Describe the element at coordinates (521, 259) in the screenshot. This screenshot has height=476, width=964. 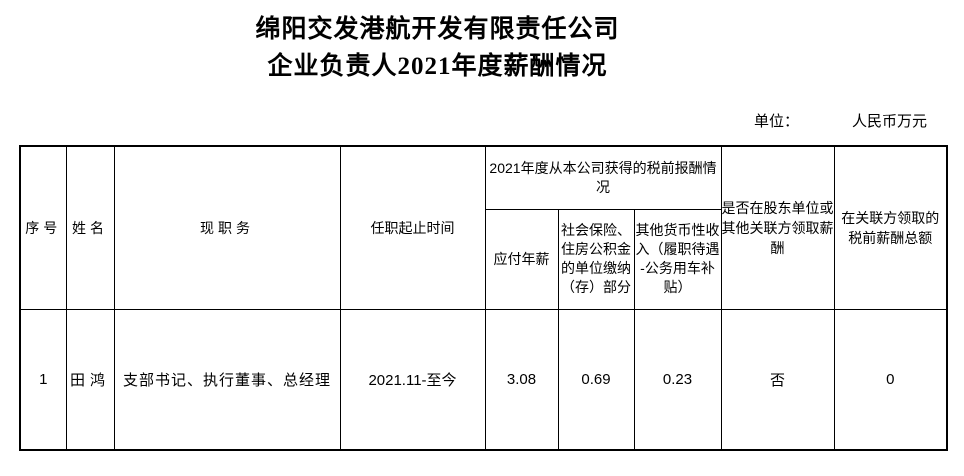
I see `header-annual-salary: 应付年薪` at that location.